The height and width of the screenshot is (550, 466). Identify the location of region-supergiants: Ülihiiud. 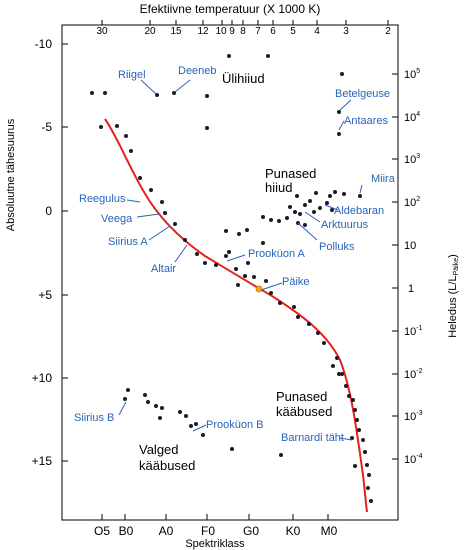
(243, 78).